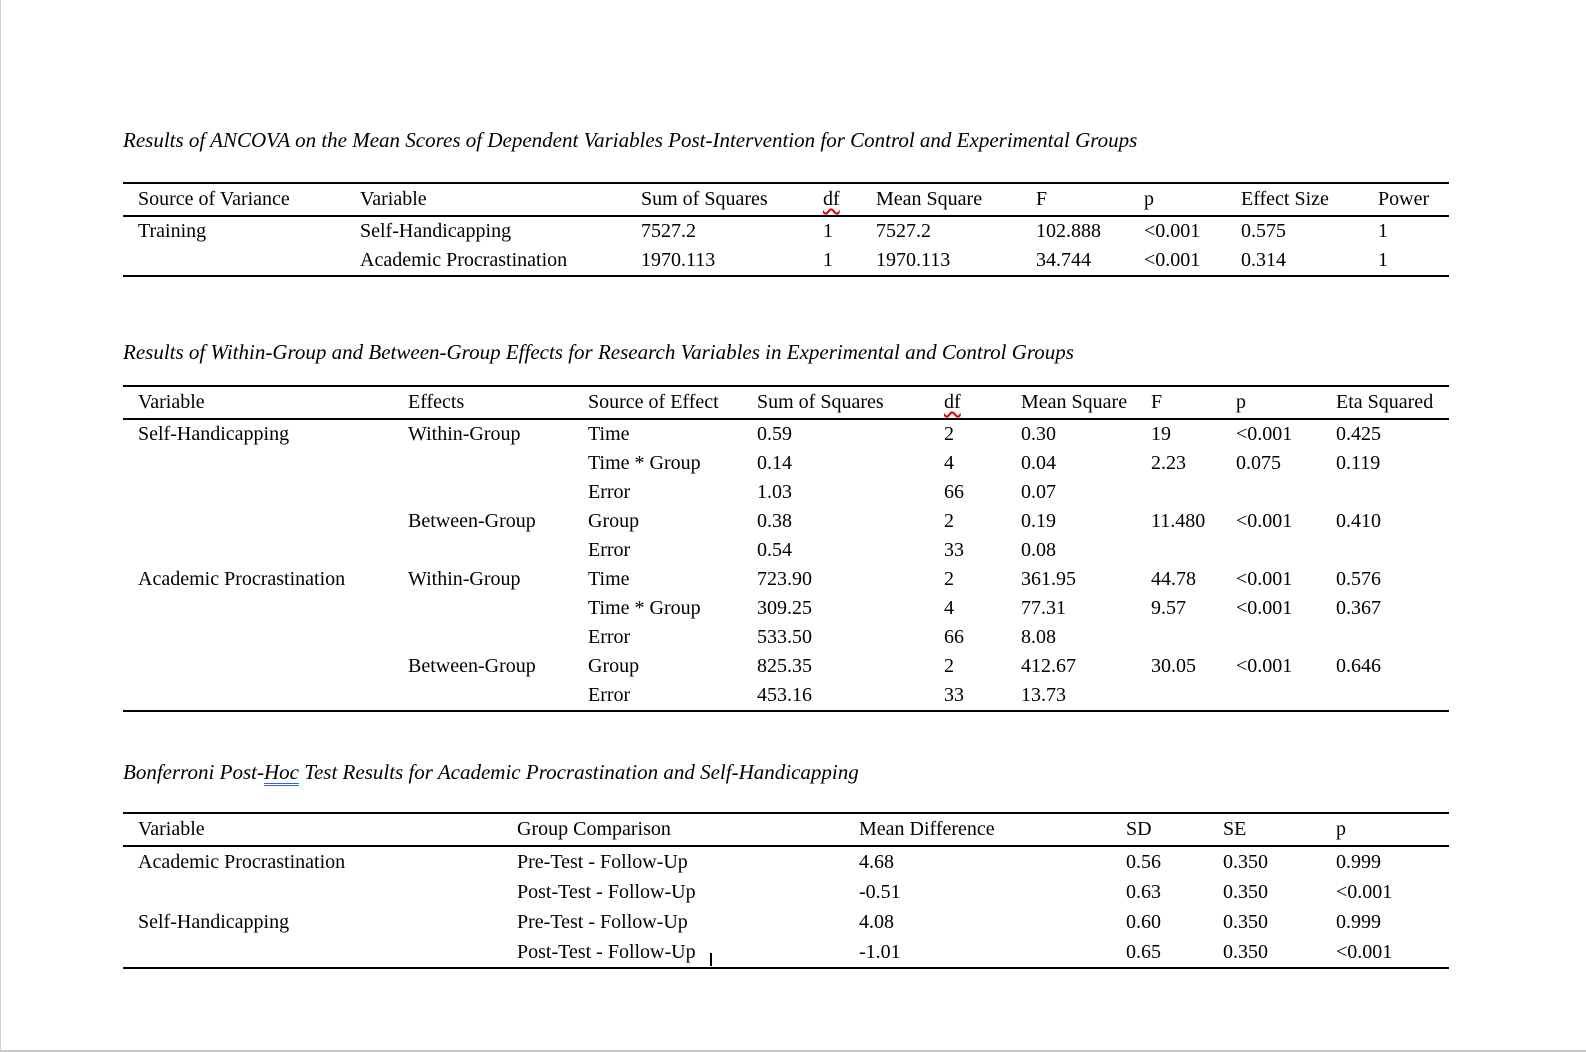 The height and width of the screenshot is (1052, 1586). I want to click on table-row: Error 533.50 66 8.08, so click(786, 637).